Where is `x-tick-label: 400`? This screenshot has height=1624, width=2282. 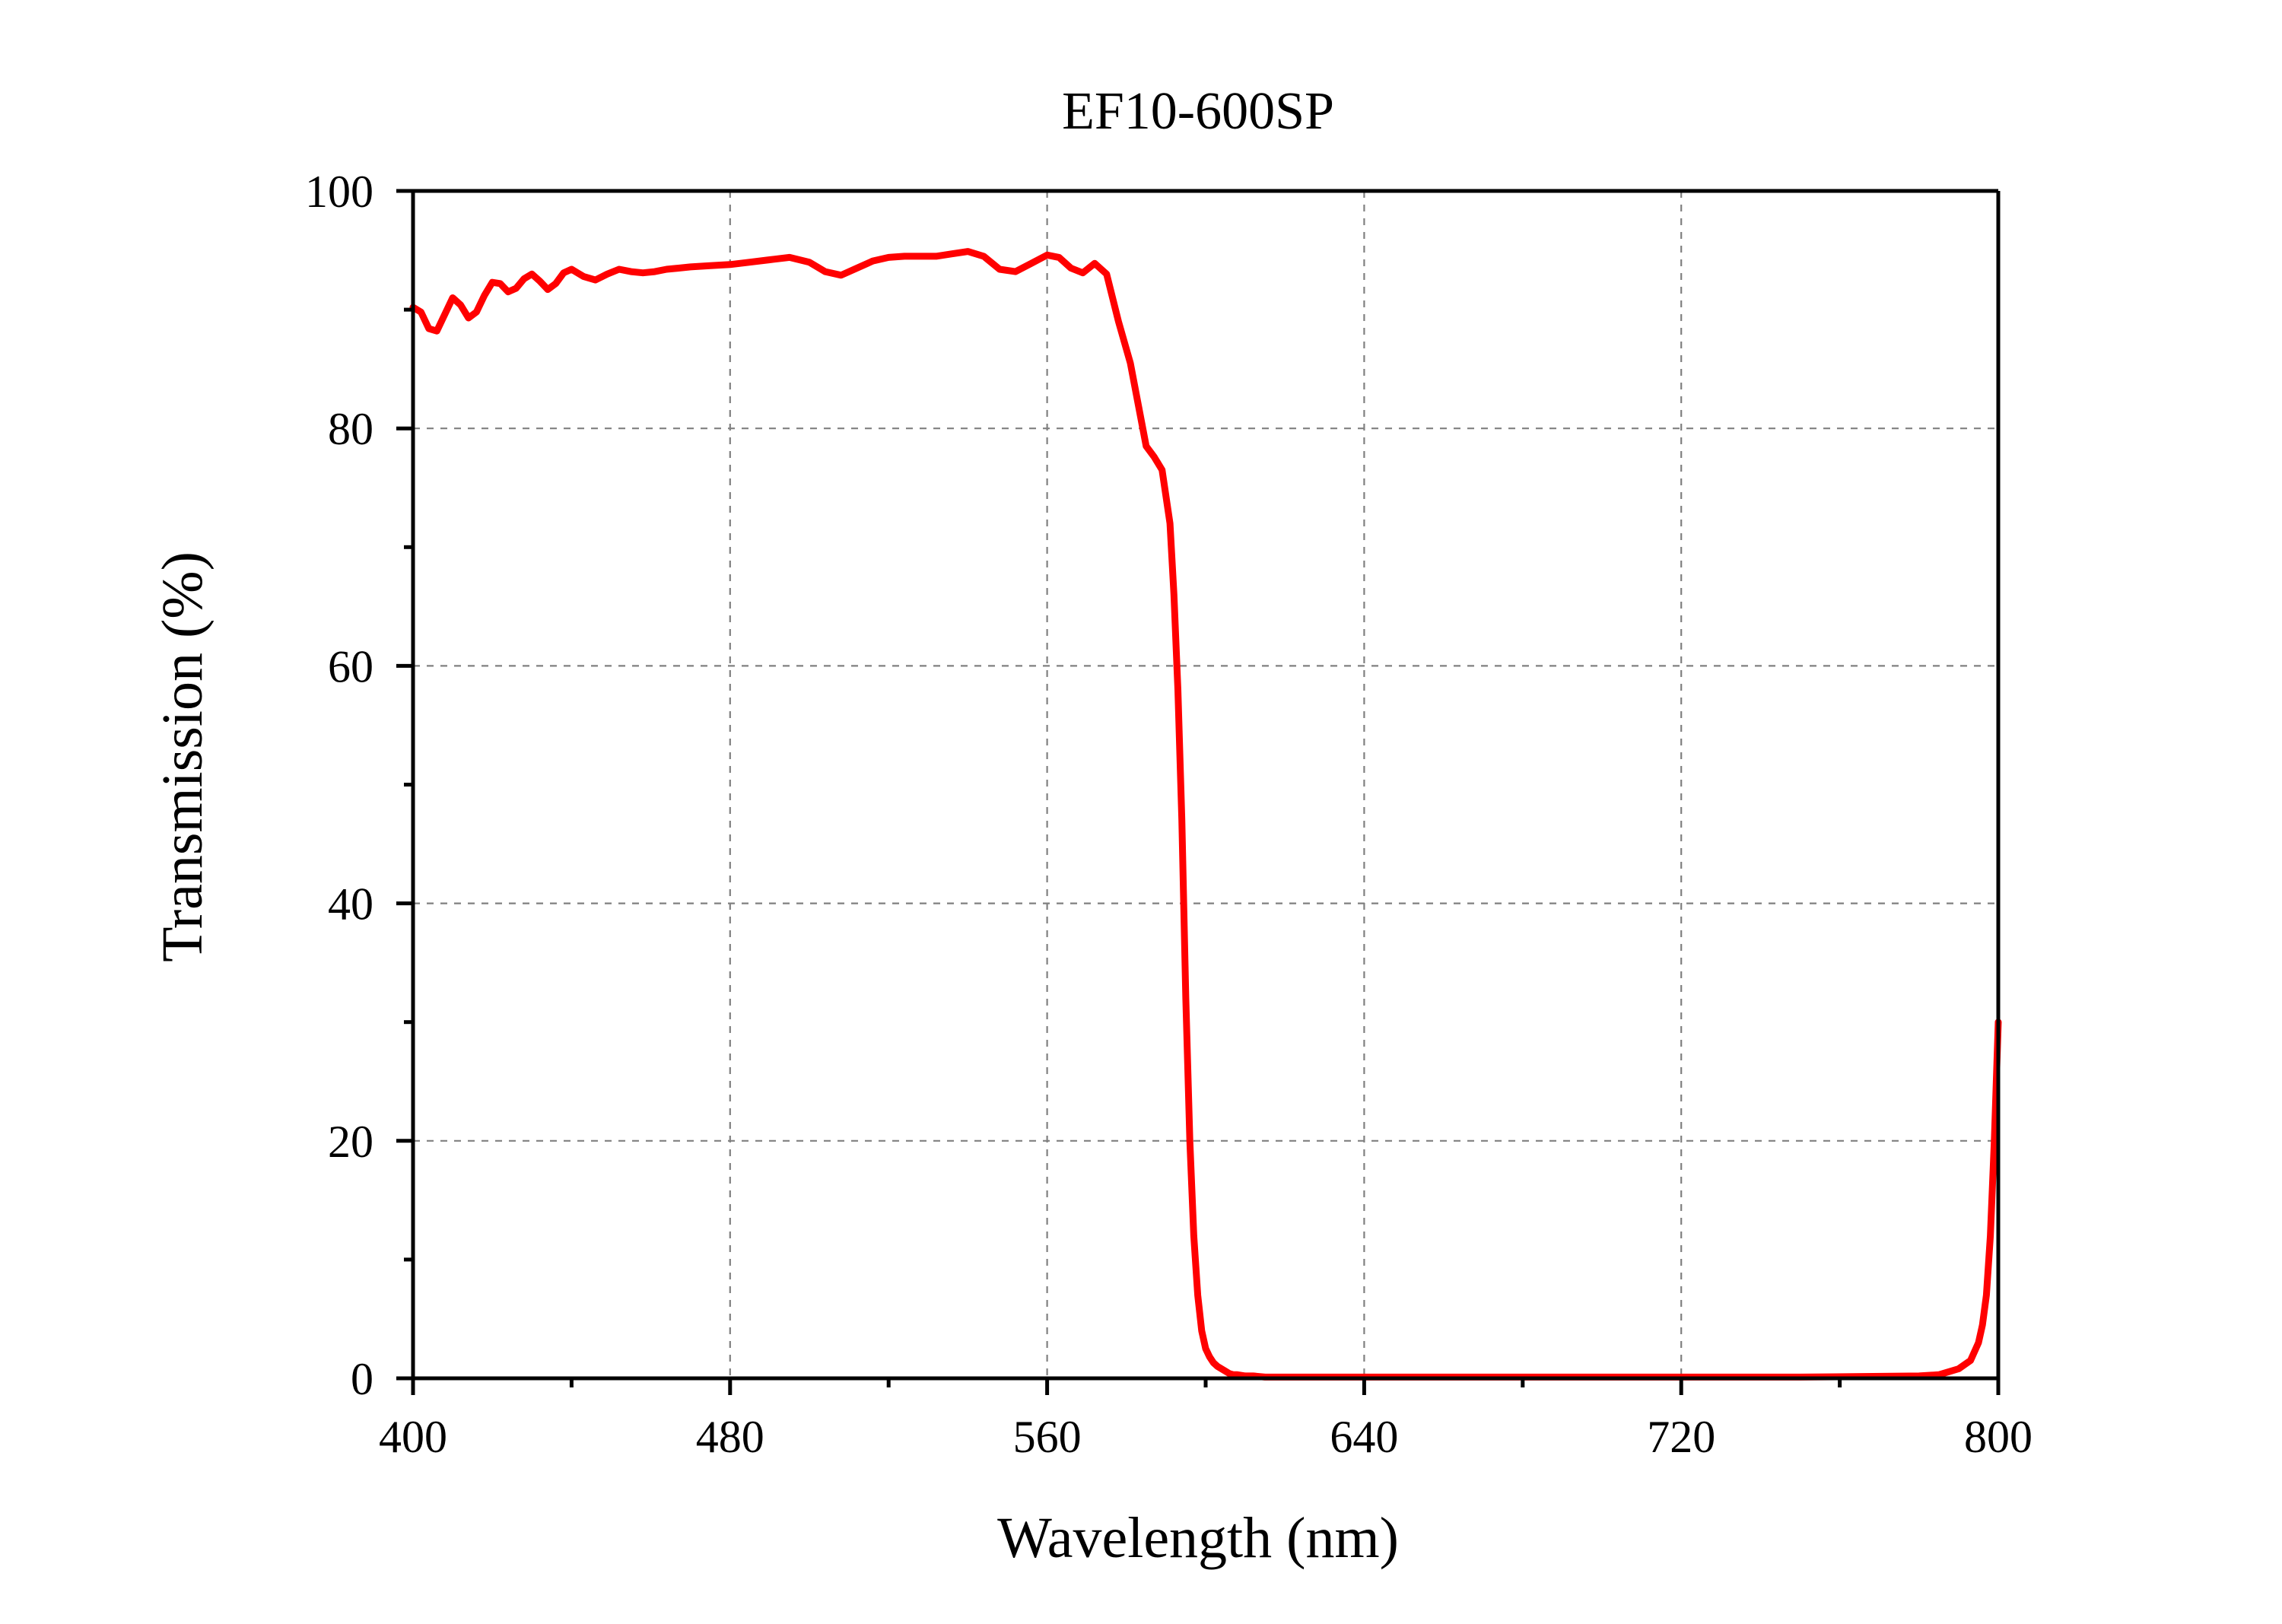
x-tick-label: 400 is located at coordinates (413, 1437).